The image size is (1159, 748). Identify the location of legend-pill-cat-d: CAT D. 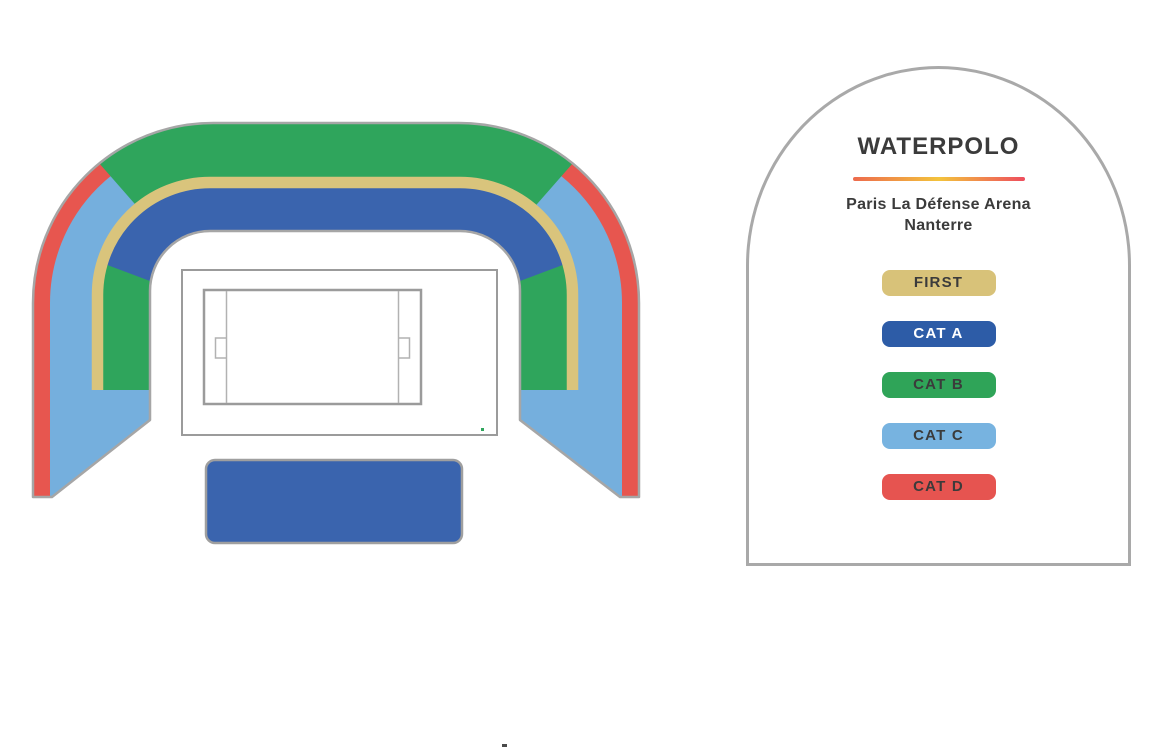
(938, 486).